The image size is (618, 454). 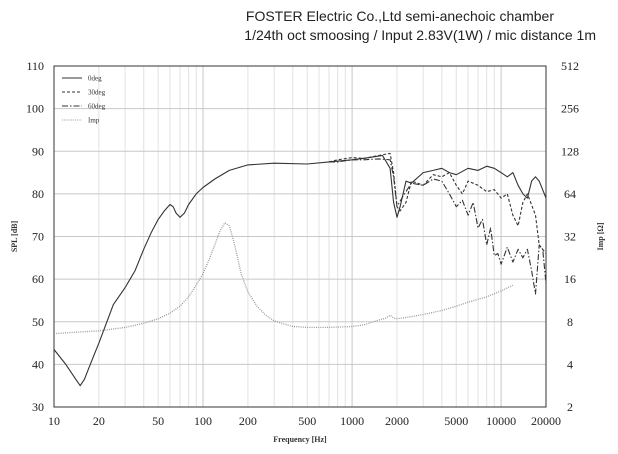 What do you see at coordinates (38, 194) in the screenshot?
I see `y-tick-label: 80` at bounding box center [38, 194].